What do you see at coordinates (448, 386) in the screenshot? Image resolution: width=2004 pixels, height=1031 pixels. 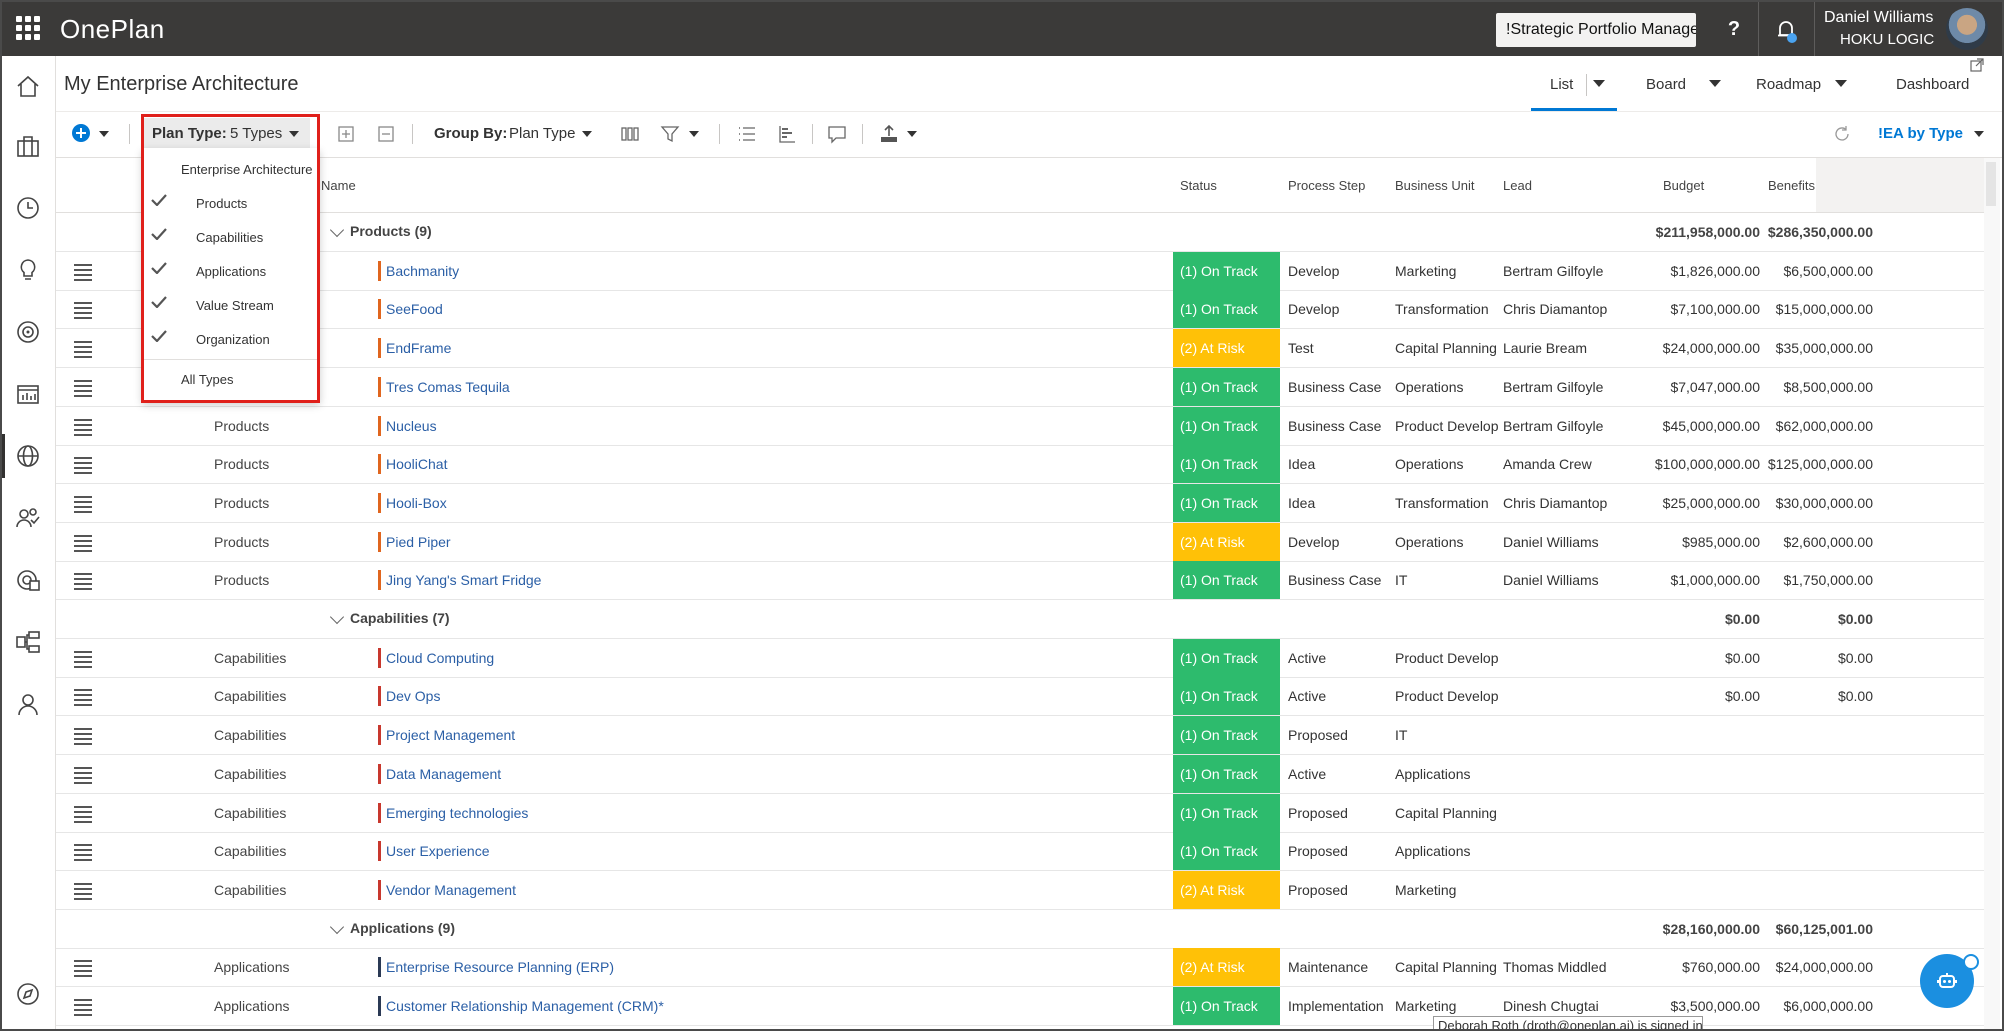 I see `plan-name-link: Tres Comas Tequila` at bounding box center [448, 386].